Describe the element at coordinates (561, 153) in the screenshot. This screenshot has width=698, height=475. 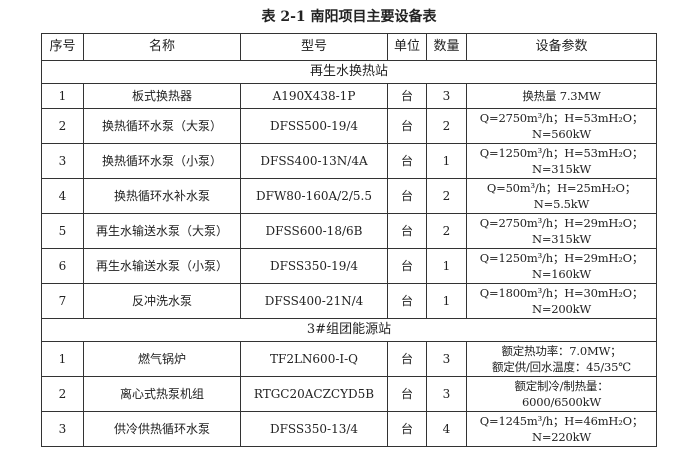
I see `param-line: Q=1250m³/h；H=53mH₂O；` at that location.